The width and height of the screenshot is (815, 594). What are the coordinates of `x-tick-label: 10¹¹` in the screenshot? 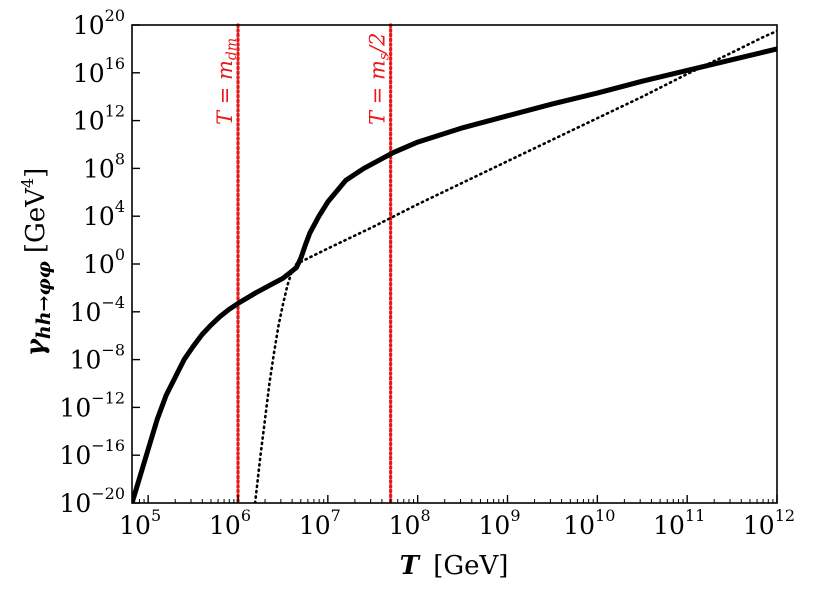 It's located at (679, 523).